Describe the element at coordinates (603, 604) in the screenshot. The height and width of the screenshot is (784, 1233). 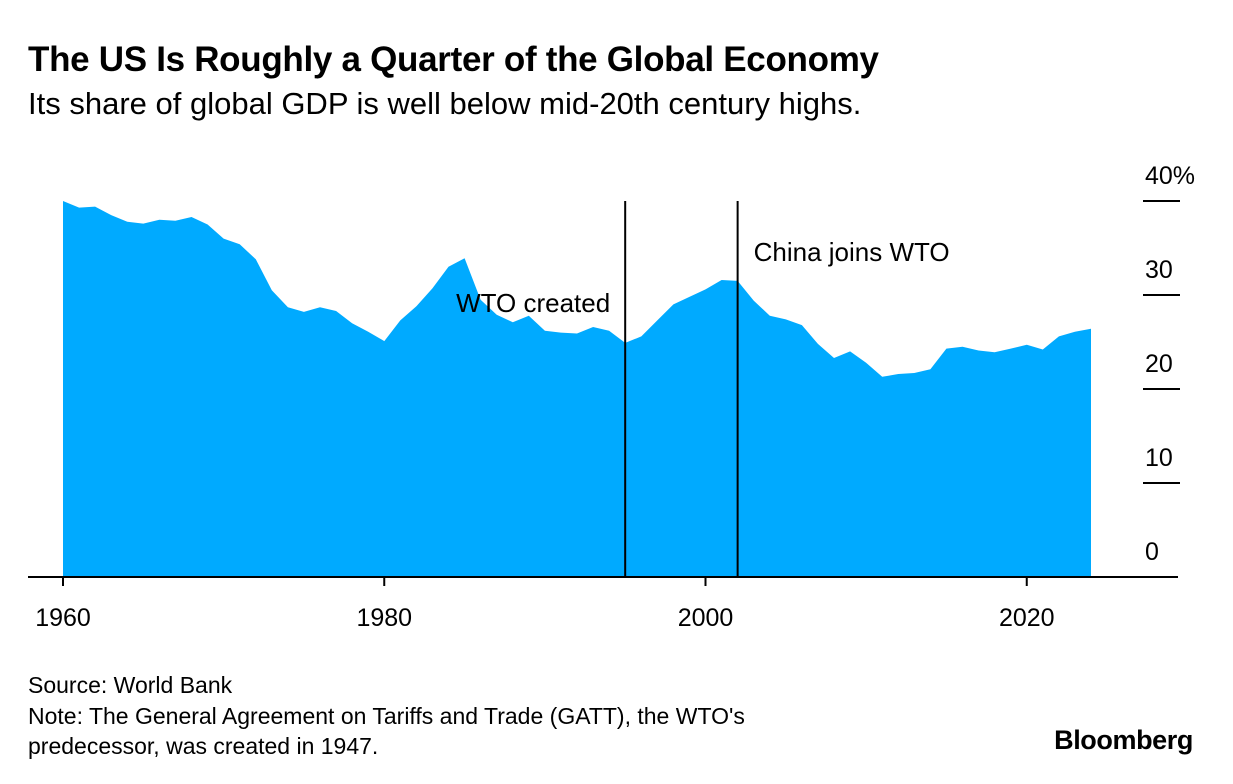
I see `x-axis: 1960 1980 2000 2020` at that location.